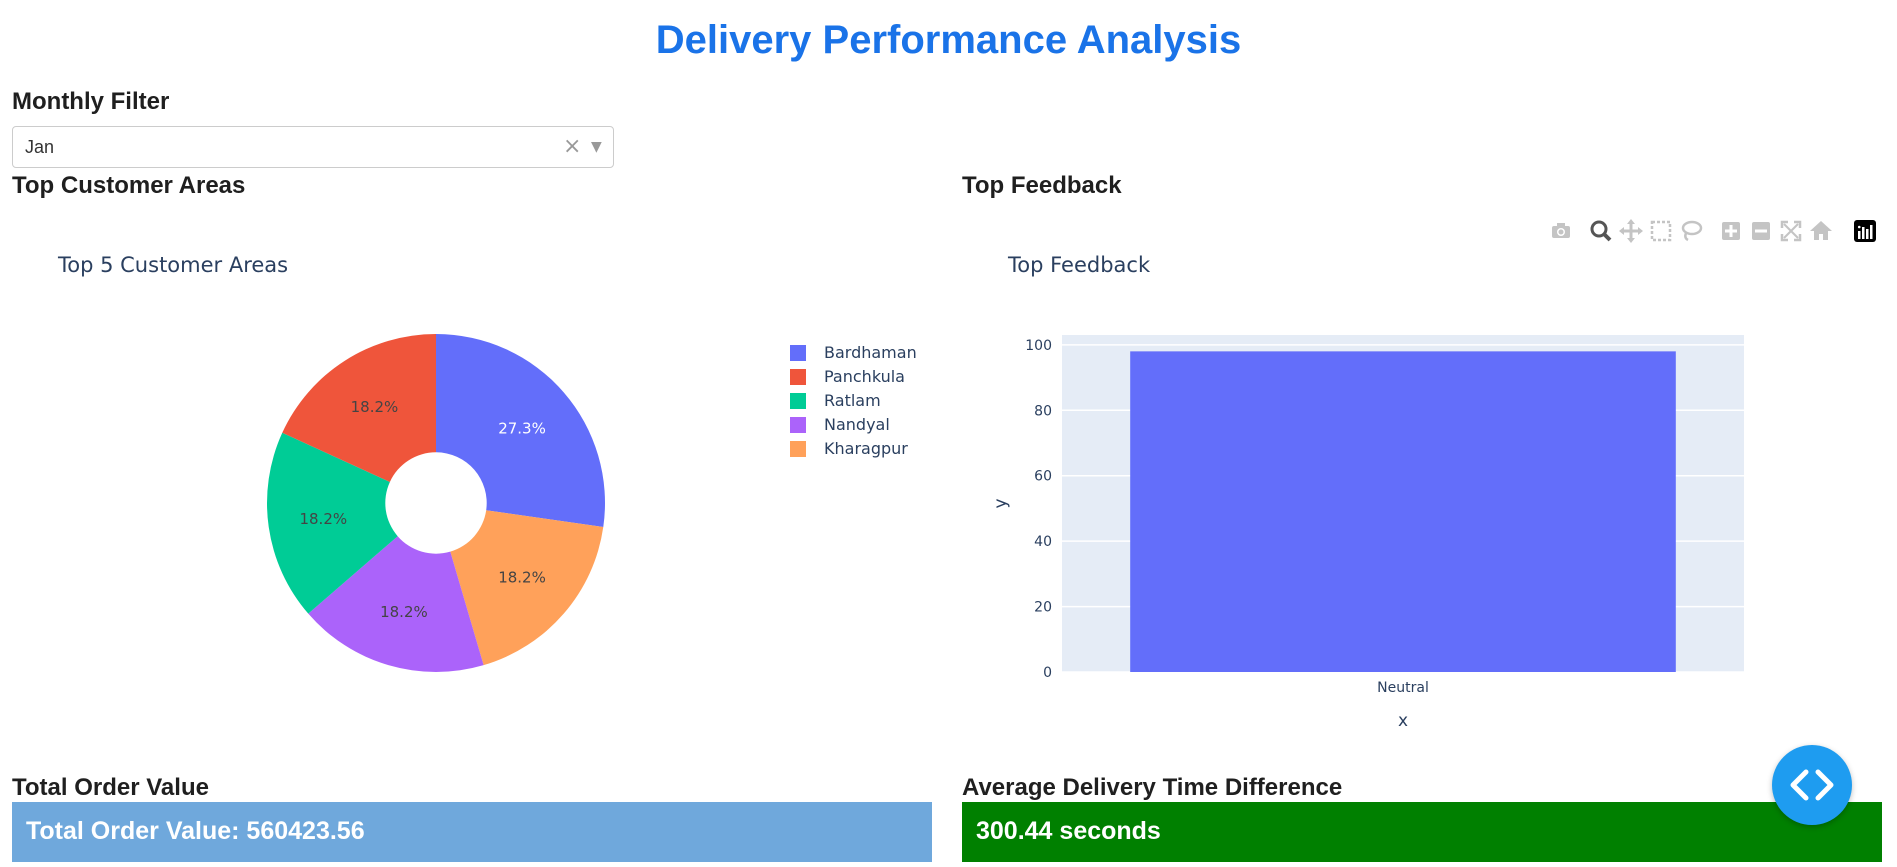 This screenshot has height=867, width=1897. I want to click on total-order-value-card: Total Order Value: 560423.56, so click(472, 832).